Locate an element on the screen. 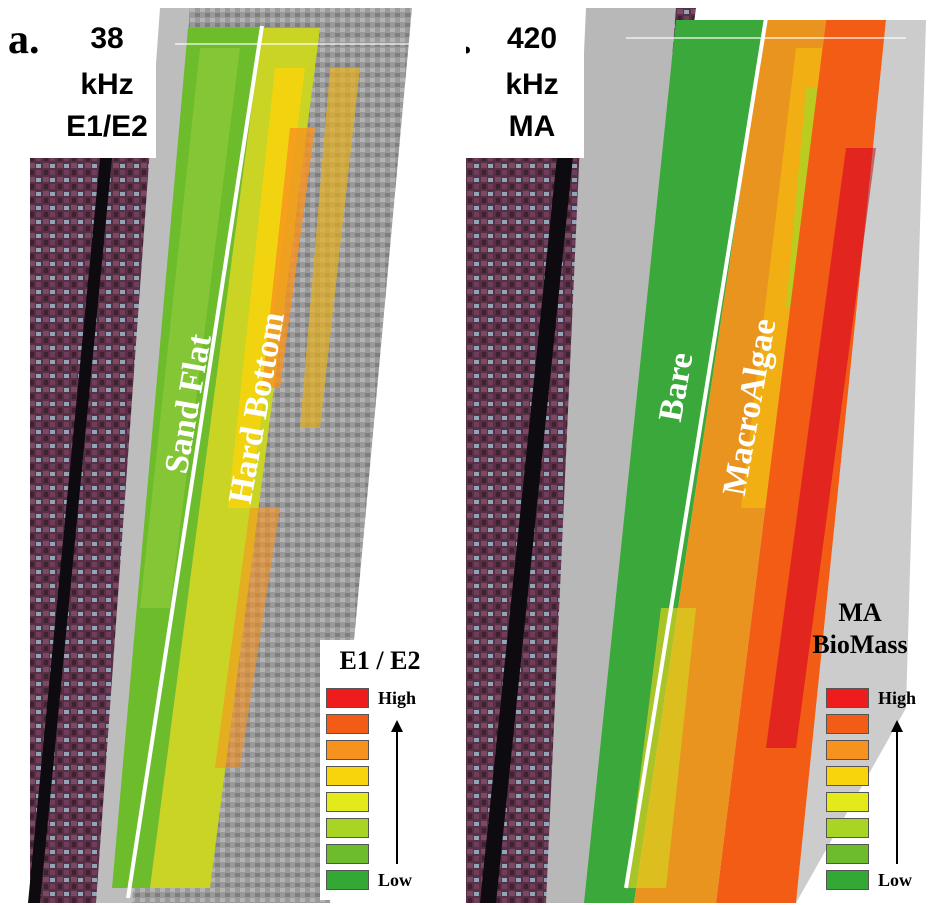  panel-a-parameter: E1/E2 is located at coordinates (107, 126).